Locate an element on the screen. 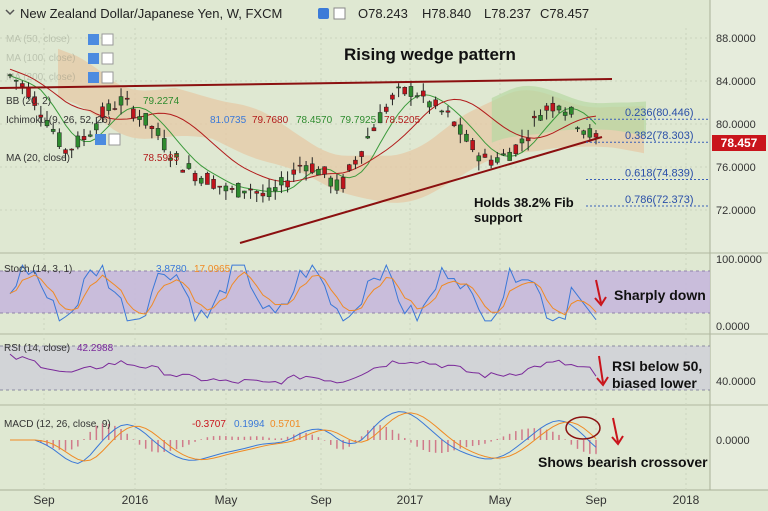 The image size is (768, 511). rsi-band is located at coordinates (355, 368).